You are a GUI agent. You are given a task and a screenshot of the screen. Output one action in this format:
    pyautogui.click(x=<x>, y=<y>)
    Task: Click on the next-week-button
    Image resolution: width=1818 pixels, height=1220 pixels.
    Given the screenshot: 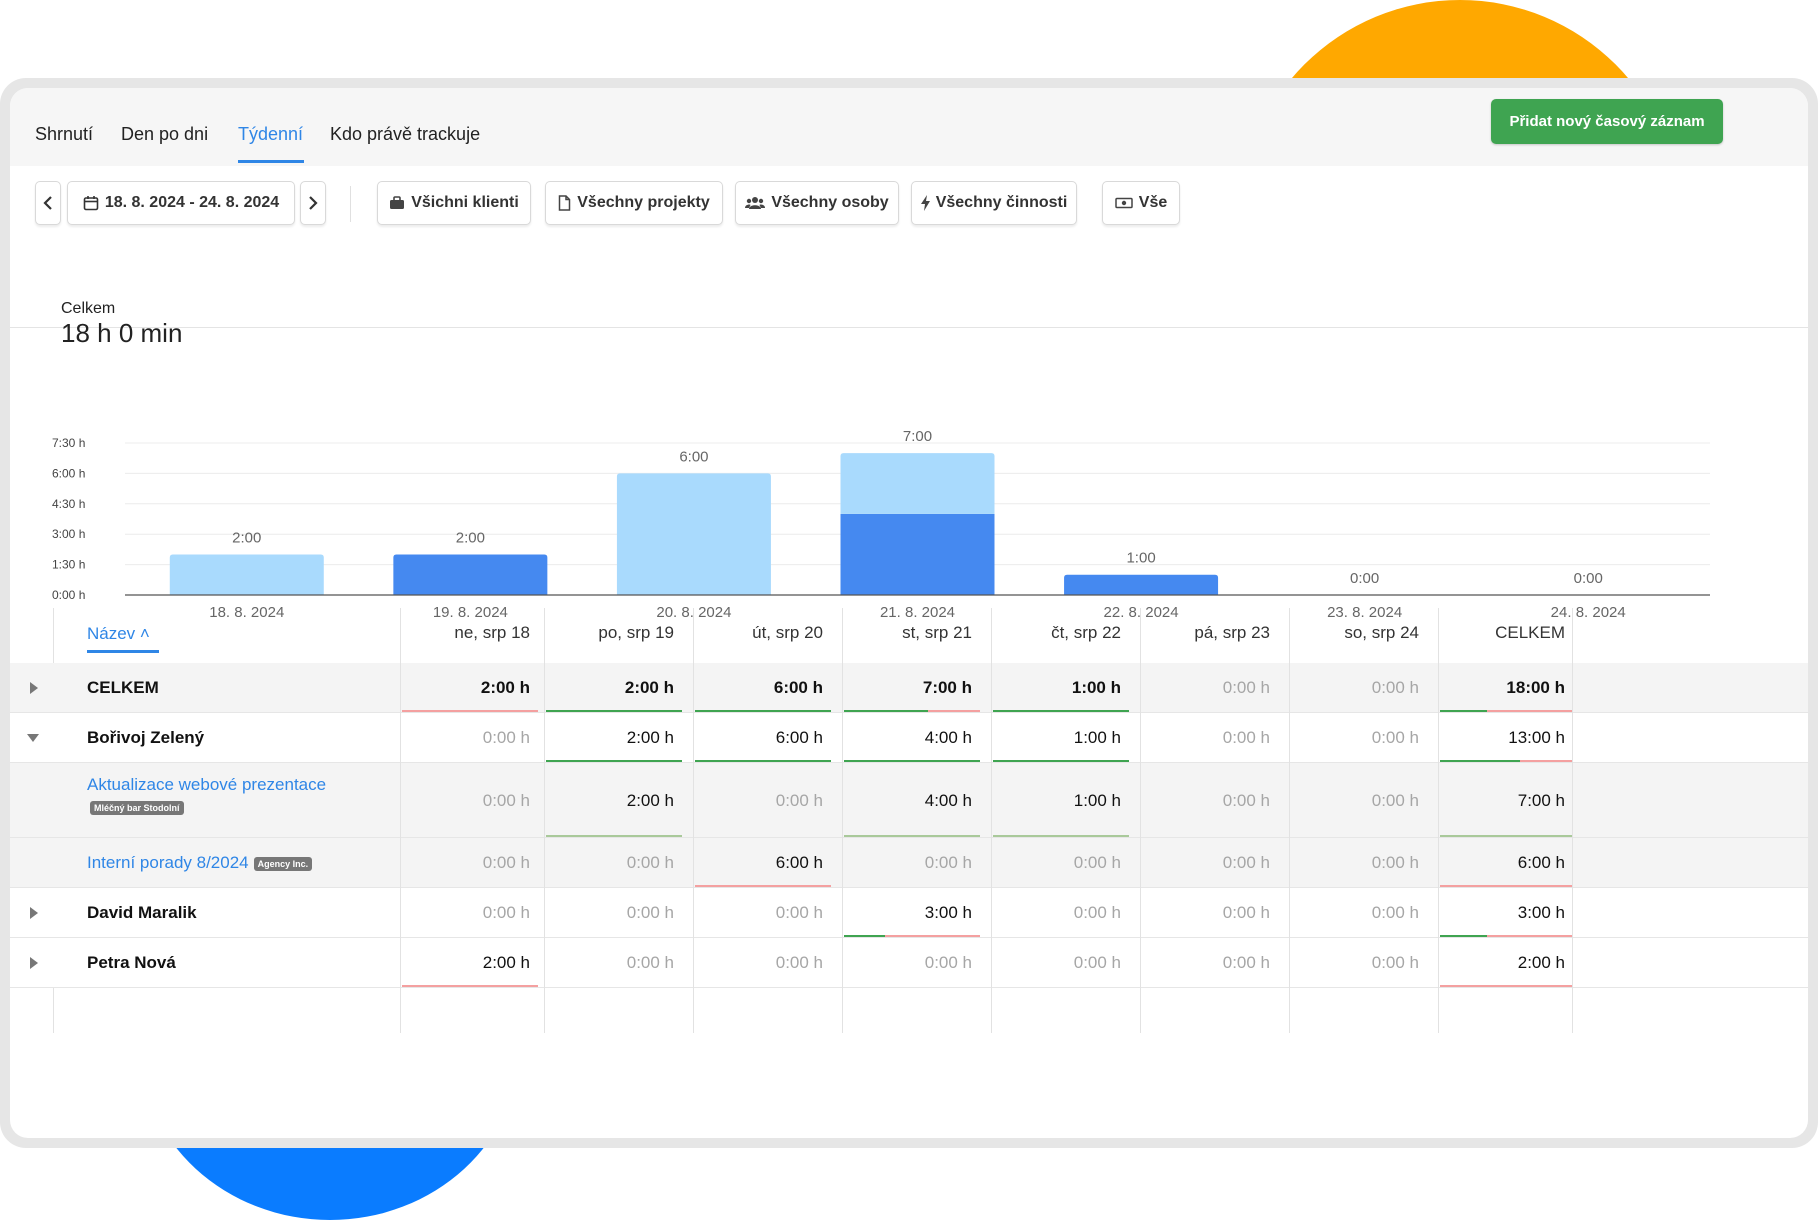 What is the action you would take?
    pyautogui.click(x=313, y=203)
    